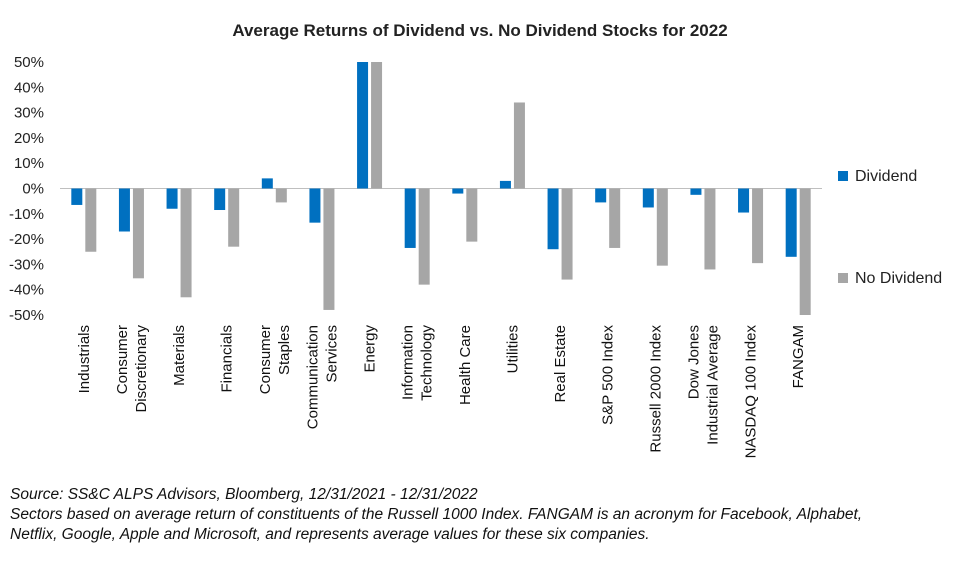  Describe the element at coordinates (84, 359) in the screenshot. I see `category-label: Industrials` at that location.